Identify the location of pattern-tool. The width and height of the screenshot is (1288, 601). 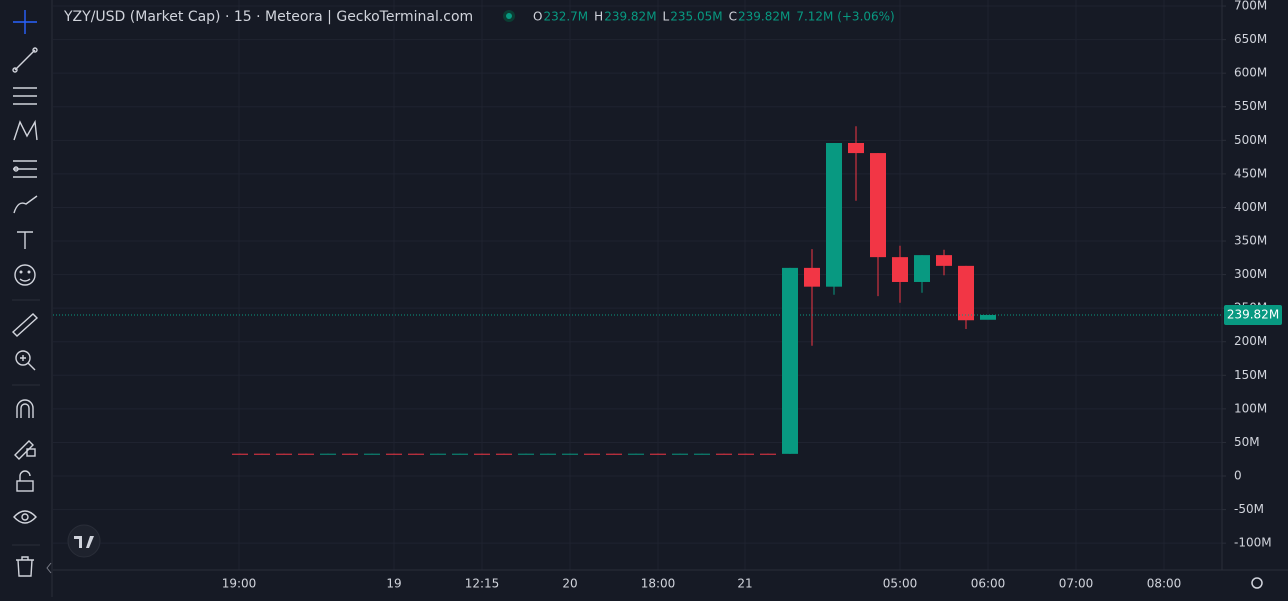
(25, 130).